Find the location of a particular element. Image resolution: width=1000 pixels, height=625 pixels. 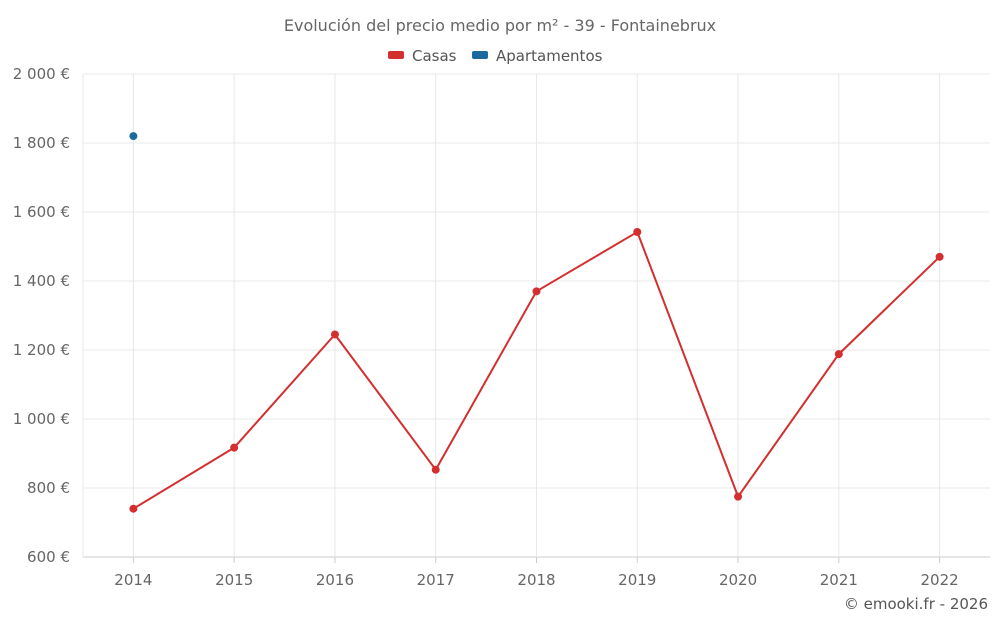

x-tick-label: 2016 is located at coordinates (335, 580).